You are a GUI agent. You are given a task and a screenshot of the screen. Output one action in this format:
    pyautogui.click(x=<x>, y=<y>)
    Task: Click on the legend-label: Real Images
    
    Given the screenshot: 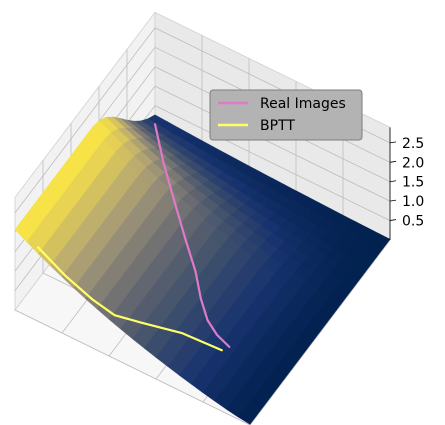 What is the action you would take?
    pyautogui.click(x=303, y=104)
    